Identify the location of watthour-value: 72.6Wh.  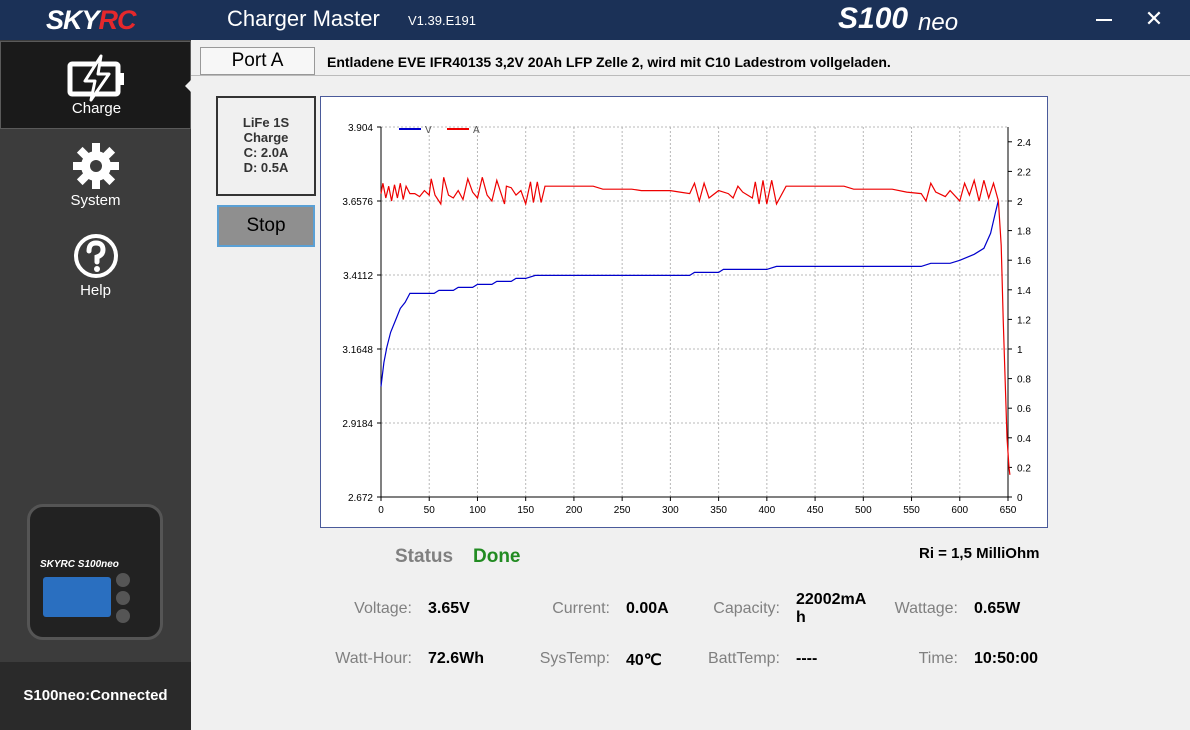
(456, 658).